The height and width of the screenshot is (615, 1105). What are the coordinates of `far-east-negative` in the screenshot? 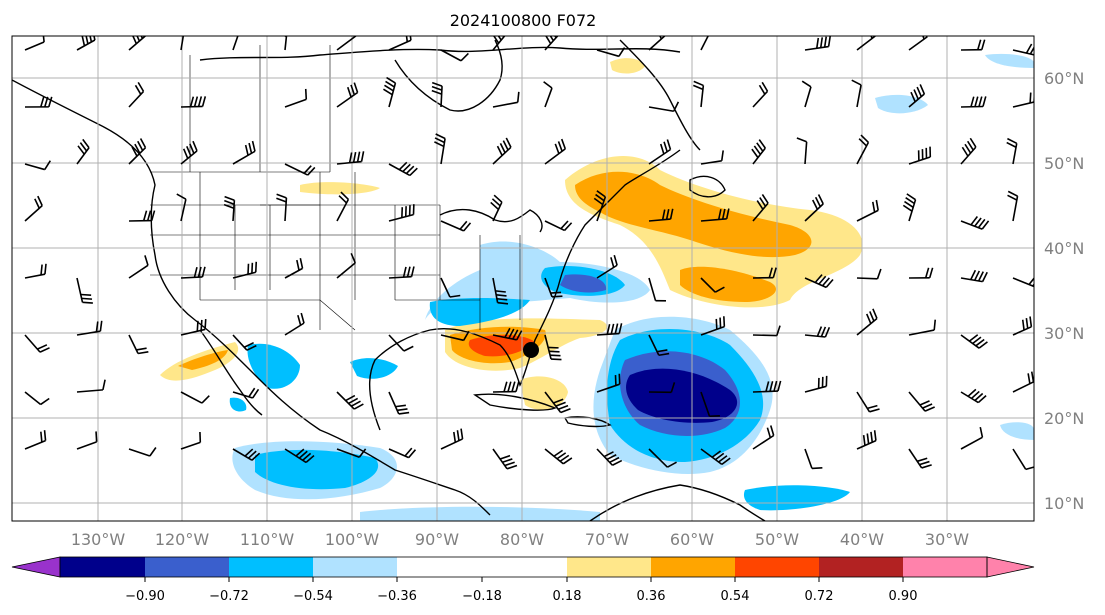 It's located at (1009, 60).